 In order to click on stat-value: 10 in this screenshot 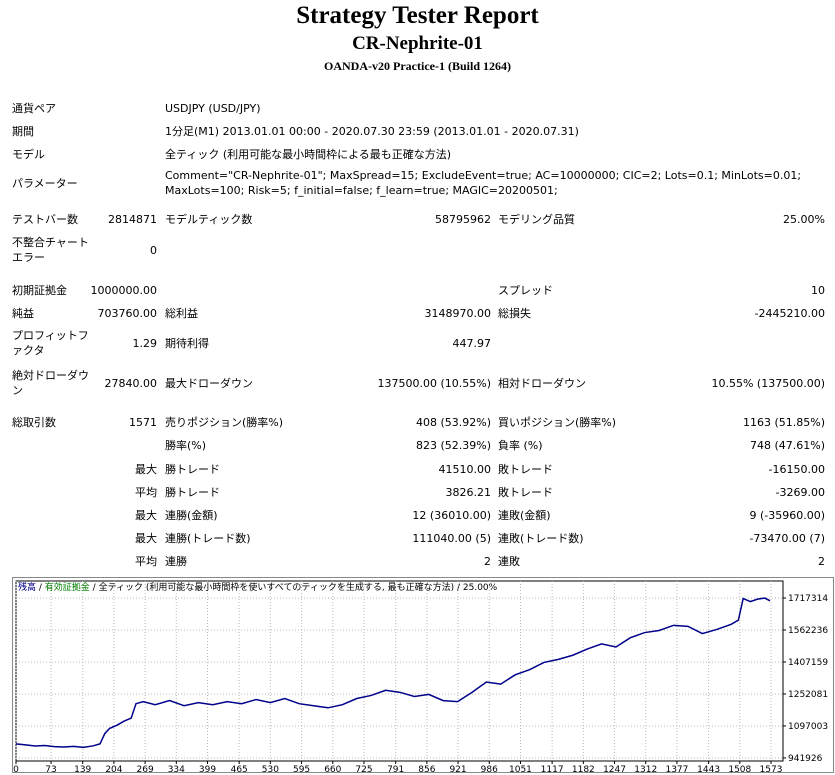, I will do `click(818, 290)`.